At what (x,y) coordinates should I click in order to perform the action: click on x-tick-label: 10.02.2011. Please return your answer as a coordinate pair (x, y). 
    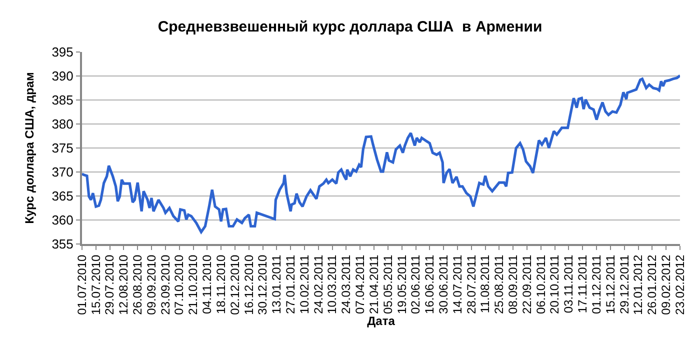
    Looking at the image, I should click on (304, 284).